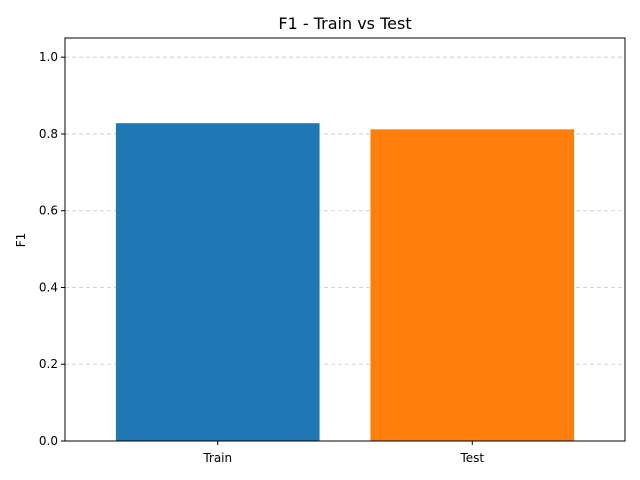 The width and height of the screenshot is (640, 480). I want to click on y-tick-label: 0.2, so click(48, 364).